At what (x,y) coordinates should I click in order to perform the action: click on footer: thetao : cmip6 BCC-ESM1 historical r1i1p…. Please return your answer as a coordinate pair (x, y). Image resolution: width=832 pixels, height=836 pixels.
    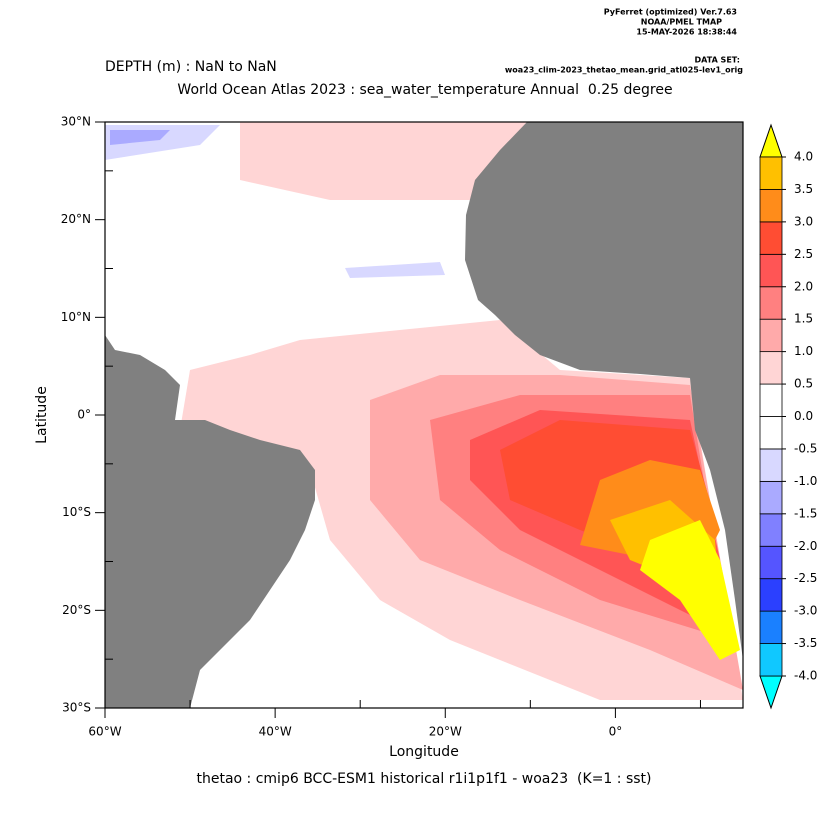
    Looking at the image, I should click on (424, 779).